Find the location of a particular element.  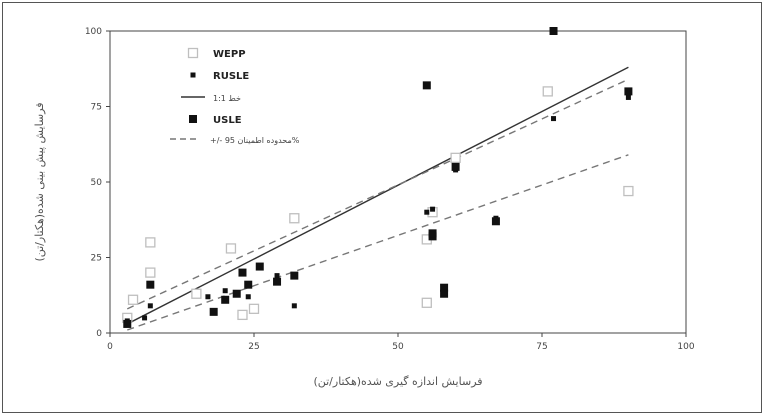

x-axis-ticks: 0 25 50 75 100 is located at coordinates (401, 342).